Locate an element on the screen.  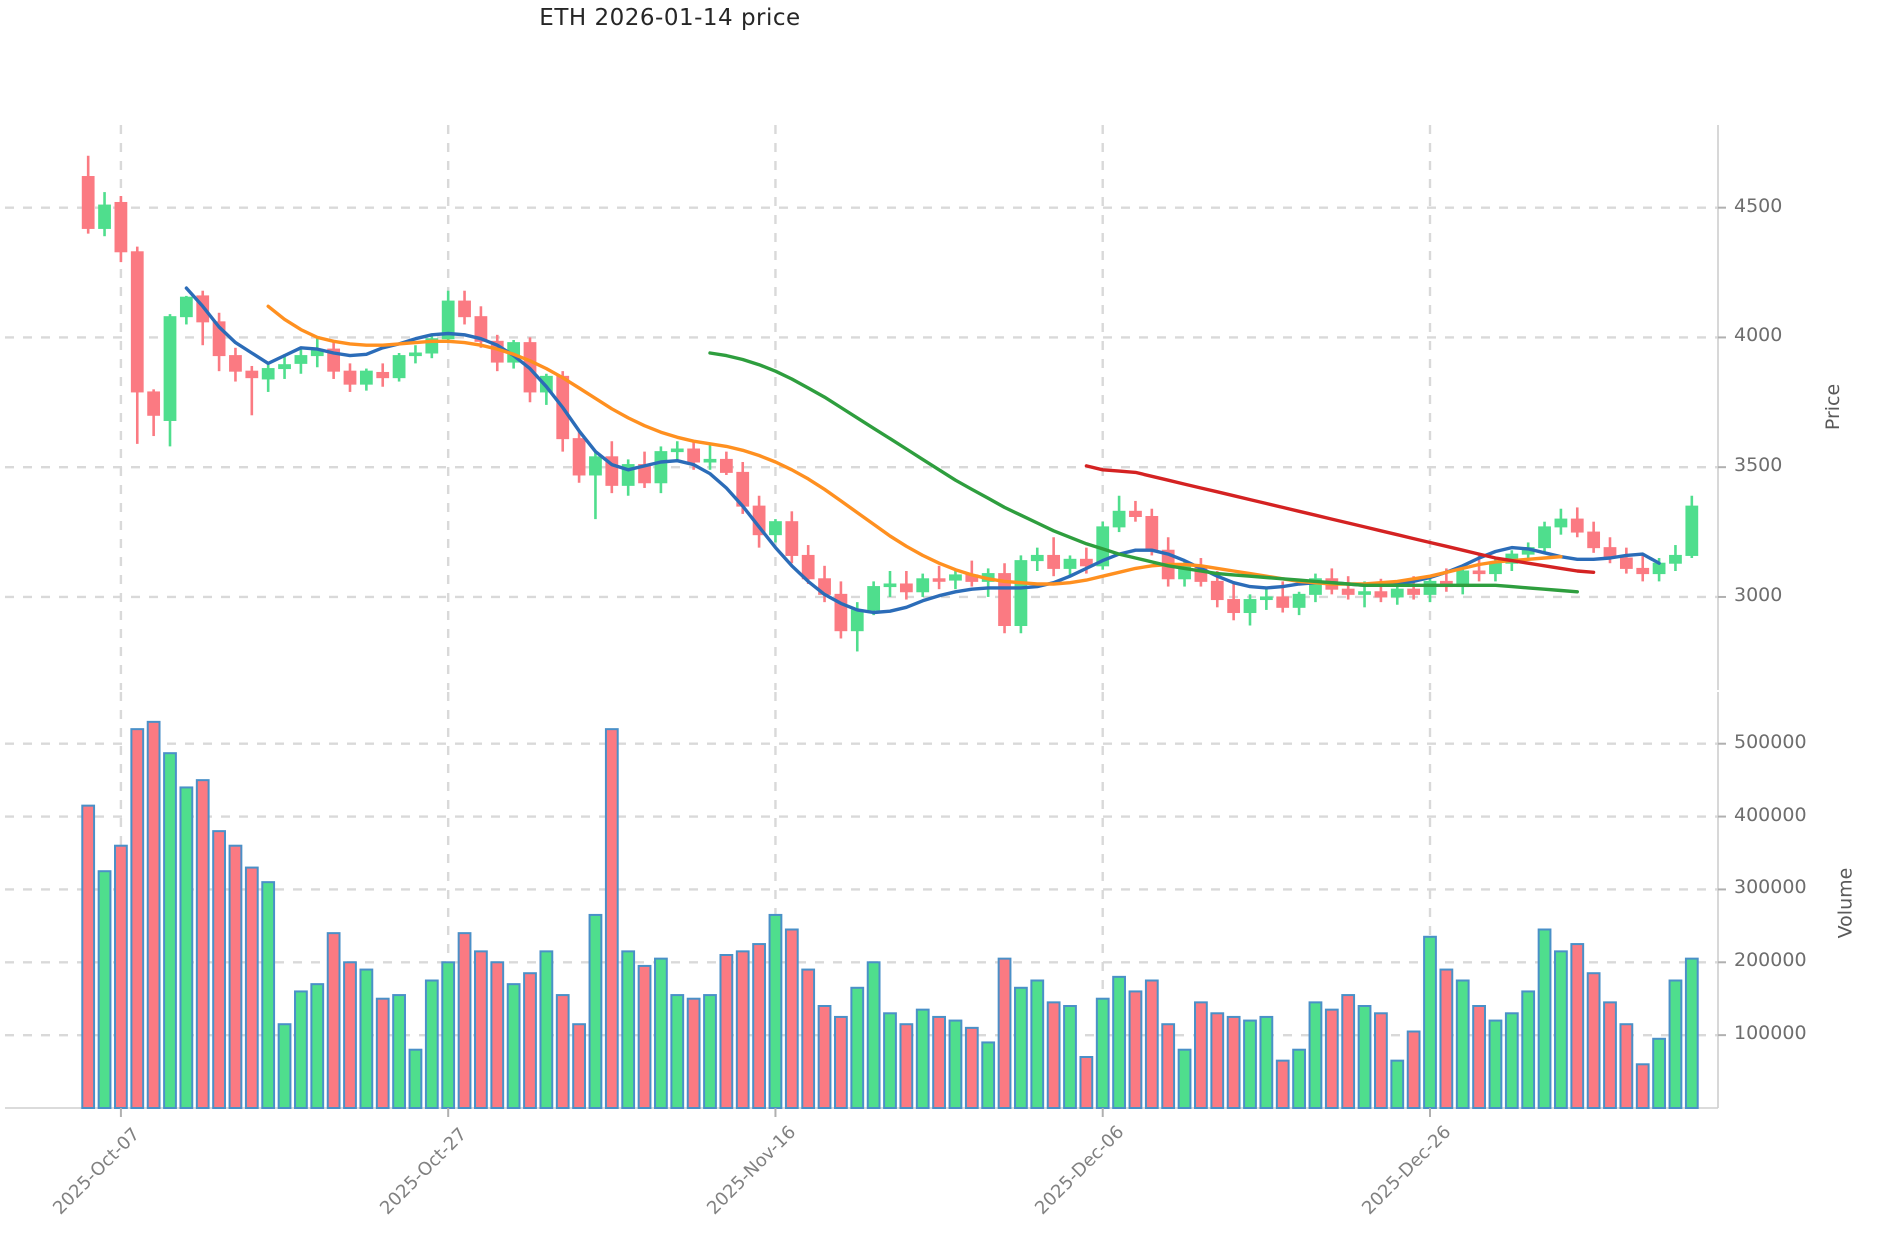
ytick-label-price: 3500 is located at coordinates (1758, 465).